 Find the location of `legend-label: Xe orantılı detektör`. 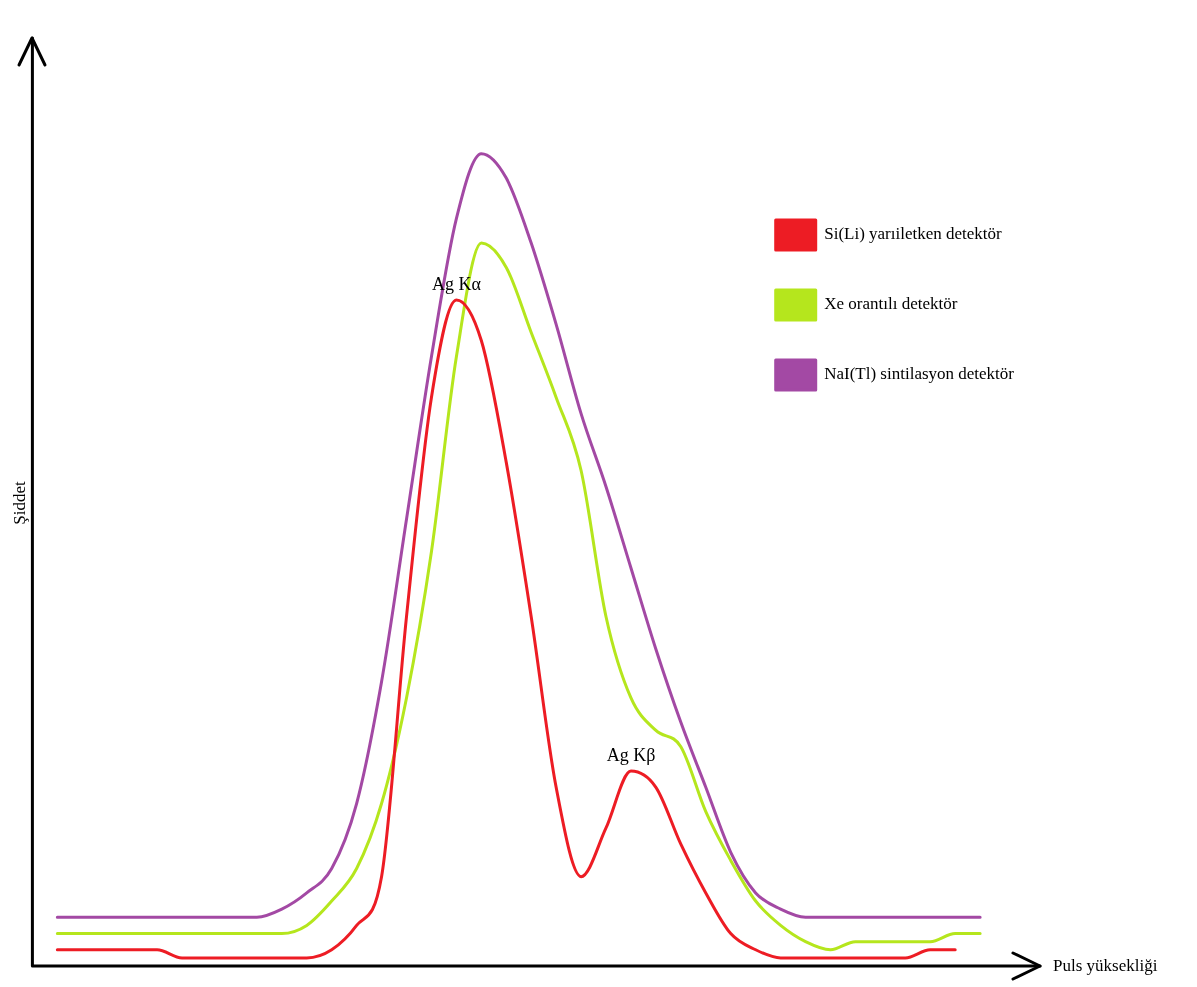

legend-label: Xe orantılı detektör is located at coordinates (891, 304).